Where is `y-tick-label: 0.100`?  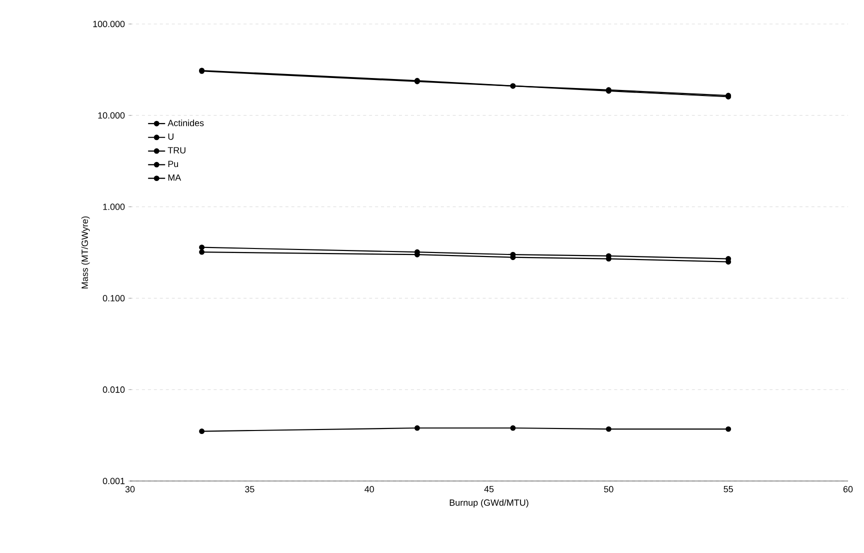 y-tick-label: 0.100 is located at coordinates (113, 298).